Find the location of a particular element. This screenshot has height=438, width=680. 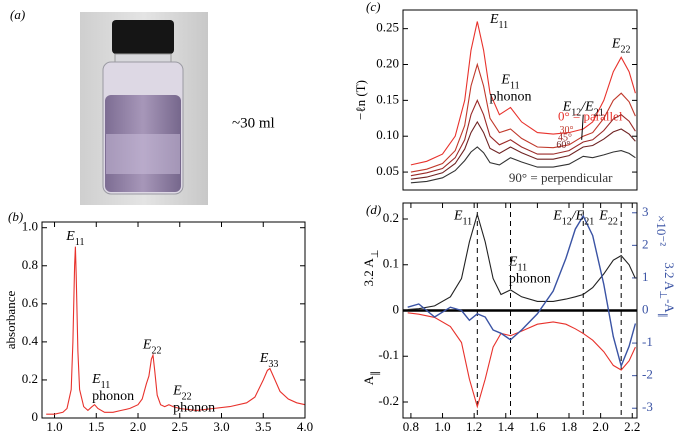

y-tick-label: 0.8 is located at coordinates (30, 264).